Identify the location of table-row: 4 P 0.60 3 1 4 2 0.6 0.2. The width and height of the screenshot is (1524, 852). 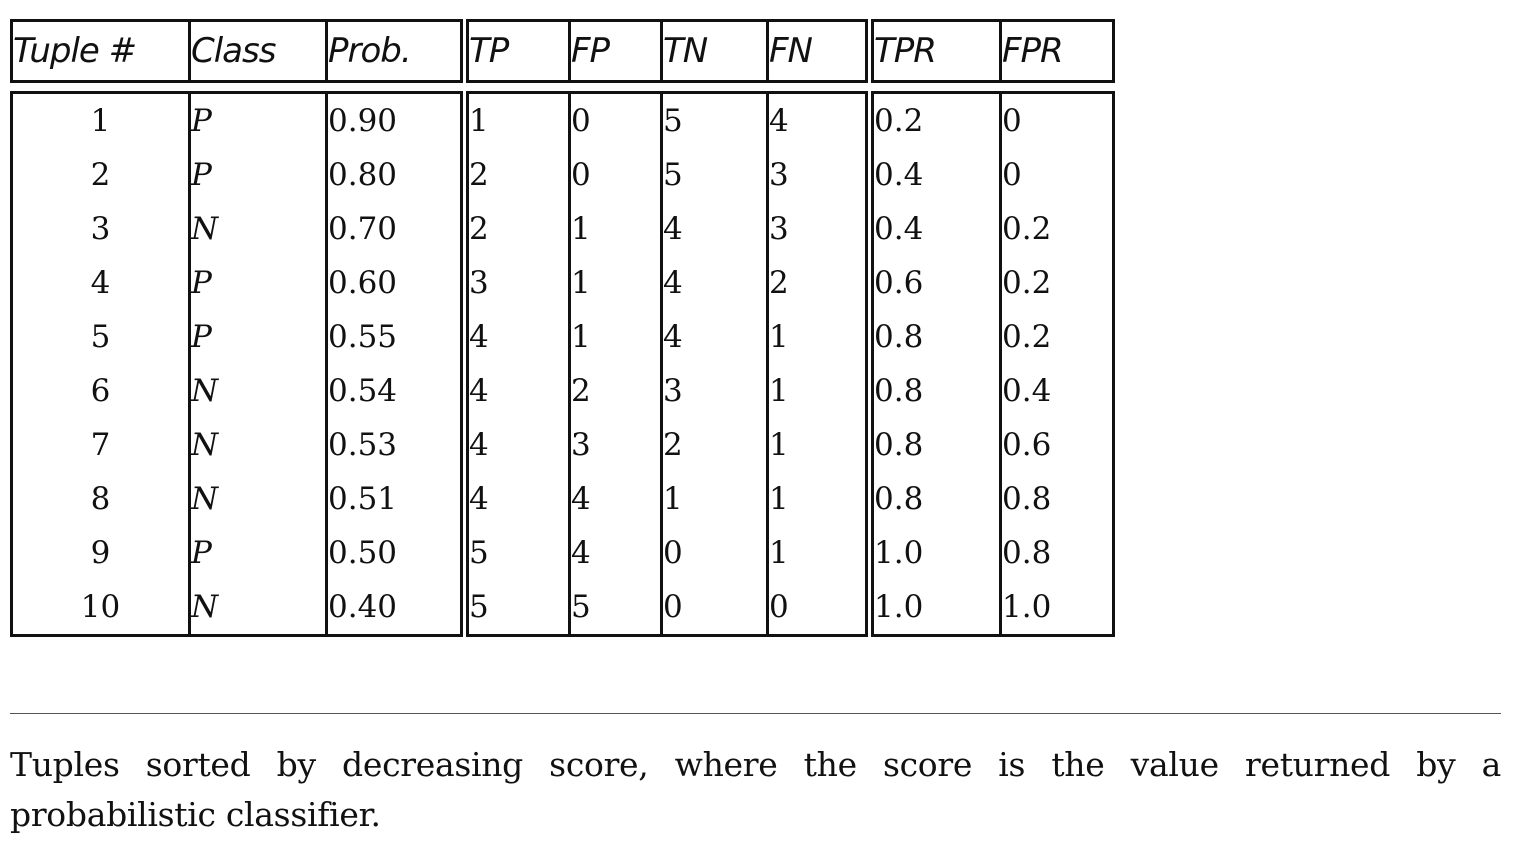
(562, 283).